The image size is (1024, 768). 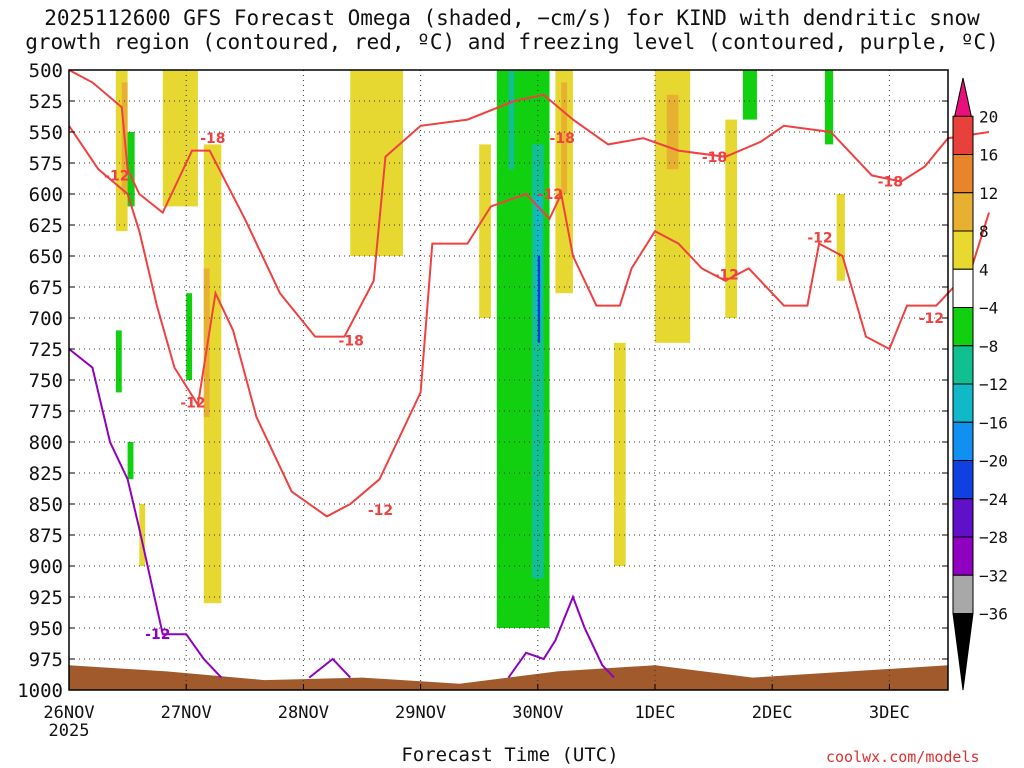 I want to click on colorbar-label-6: −8, so click(x=988, y=346).